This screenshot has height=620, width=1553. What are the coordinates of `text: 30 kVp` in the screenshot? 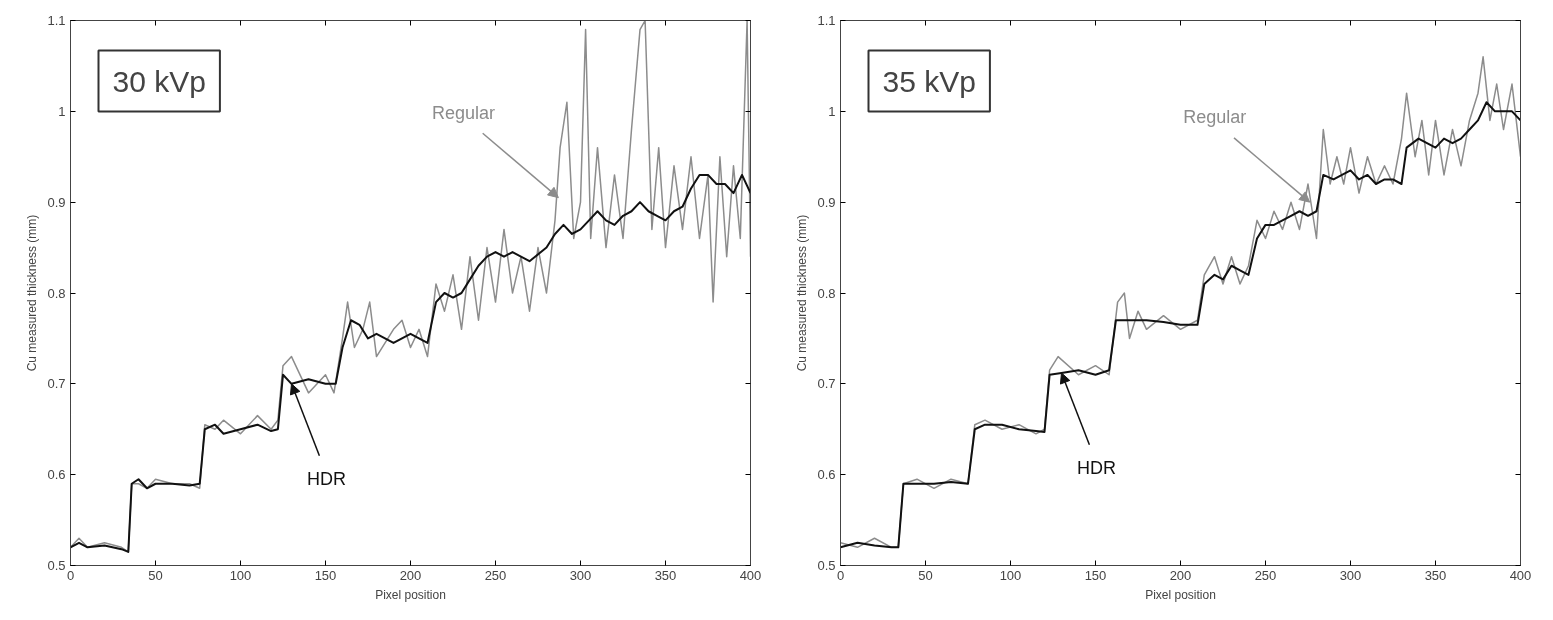 It's located at (159, 81).